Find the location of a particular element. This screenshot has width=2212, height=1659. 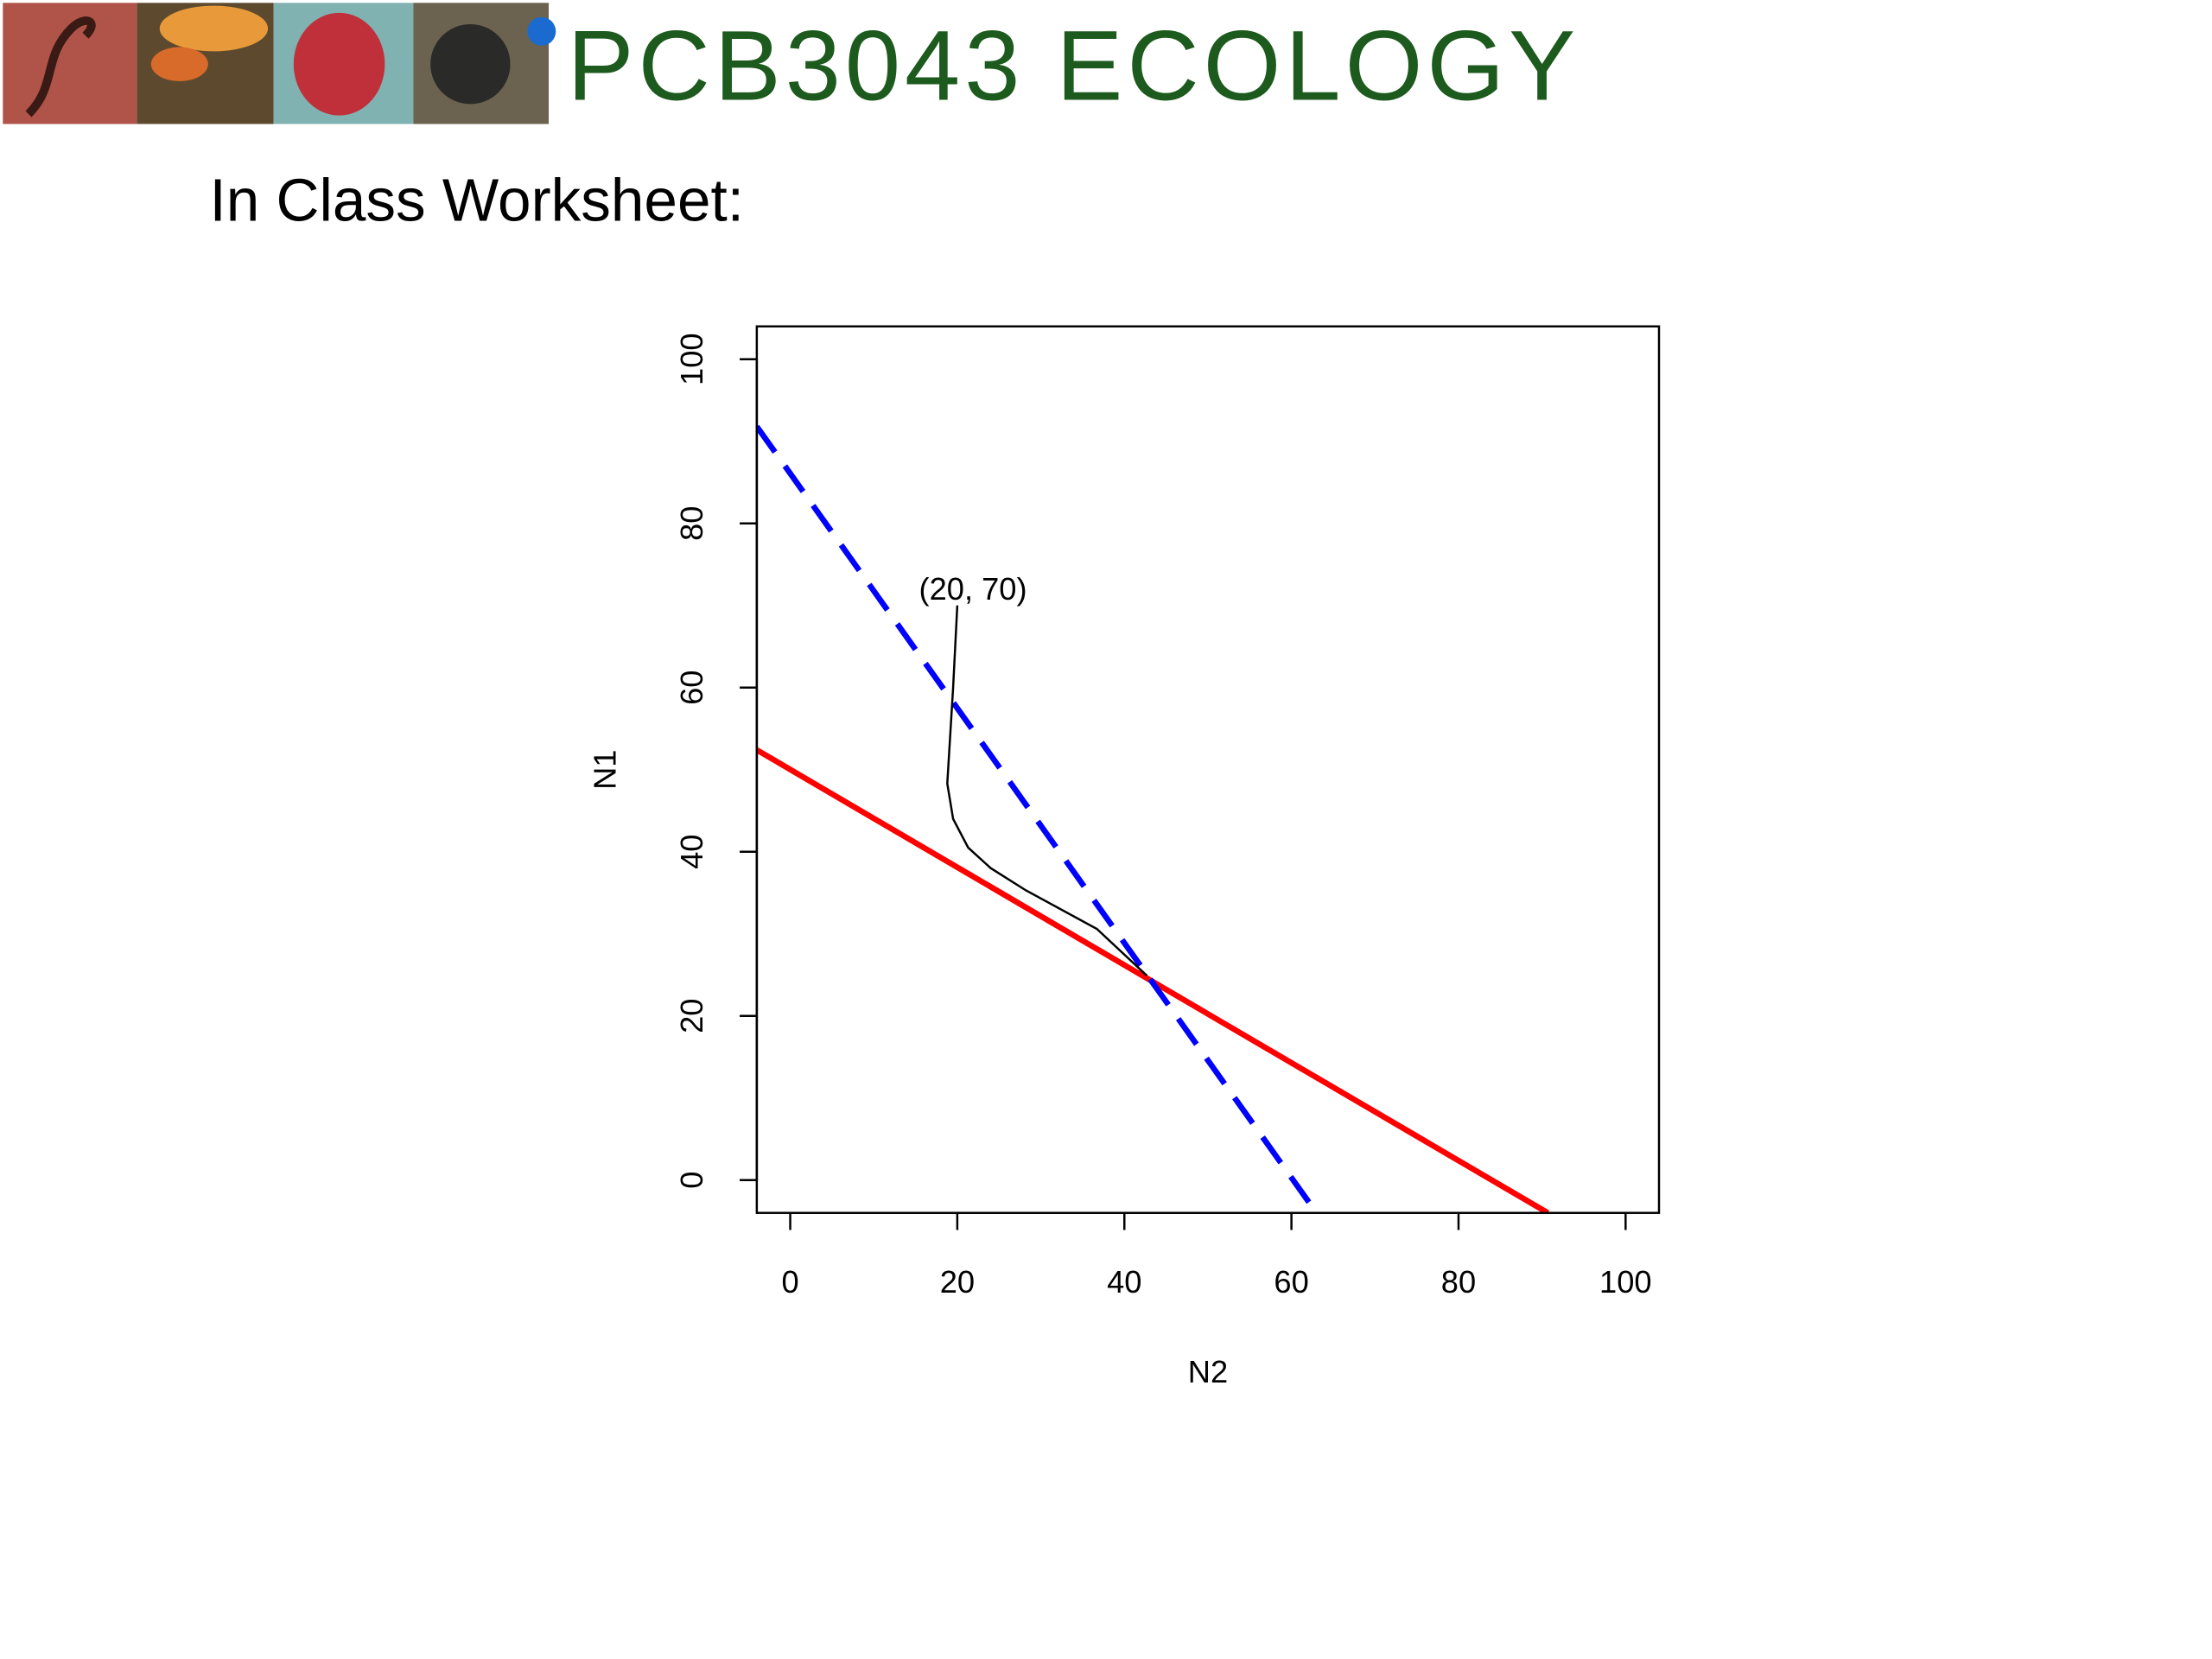

y-tick-label: 100 is located at coordinates (691, 359).